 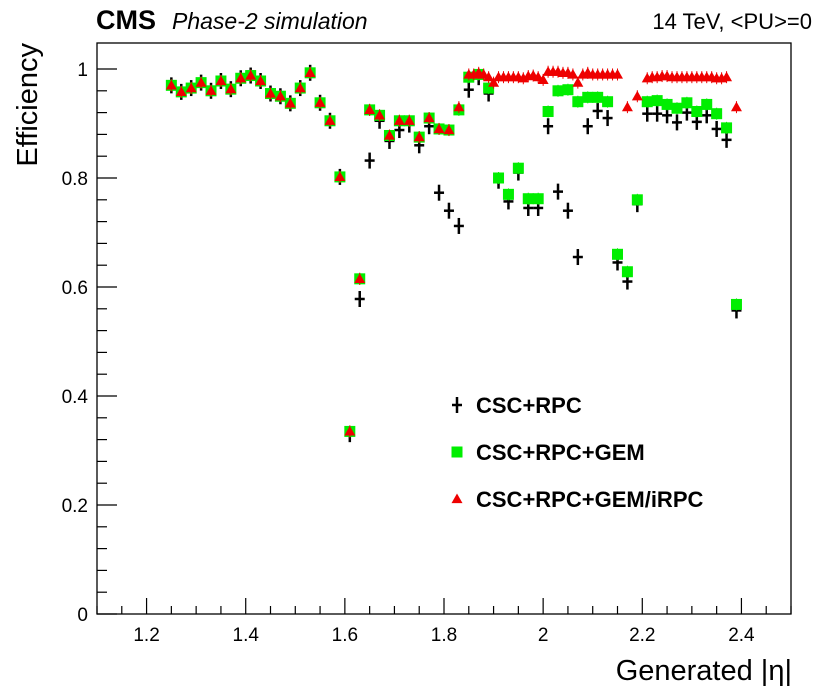 I want to click on y-tick-label: 0.2, so click(x=75, y=506).